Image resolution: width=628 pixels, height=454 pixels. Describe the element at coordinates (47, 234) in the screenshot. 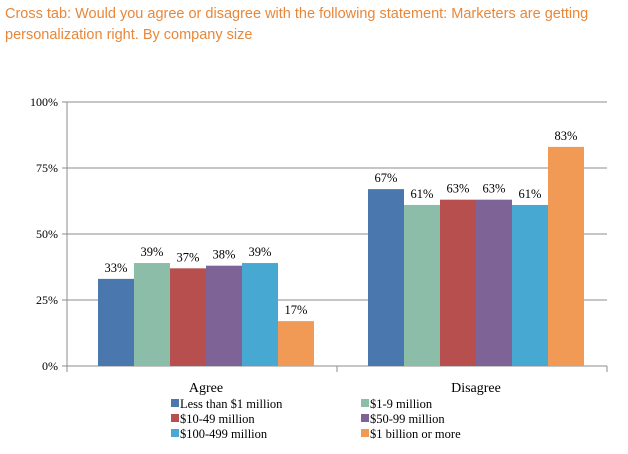

I see `y-tick-label: 50%` at that location.